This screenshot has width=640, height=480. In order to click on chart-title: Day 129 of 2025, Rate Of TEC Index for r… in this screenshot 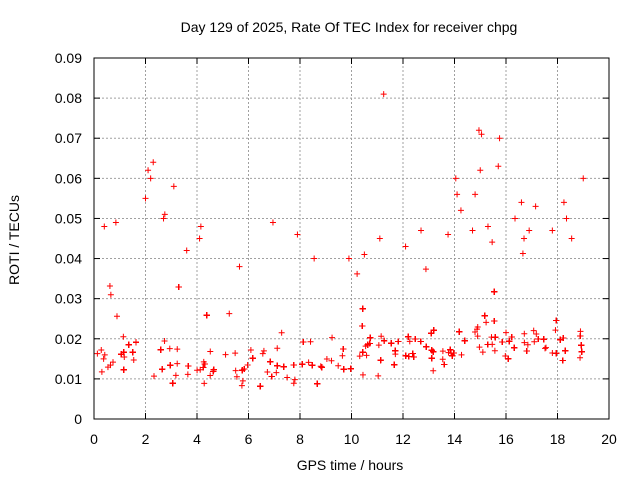, I will do `click(349, 27)`.